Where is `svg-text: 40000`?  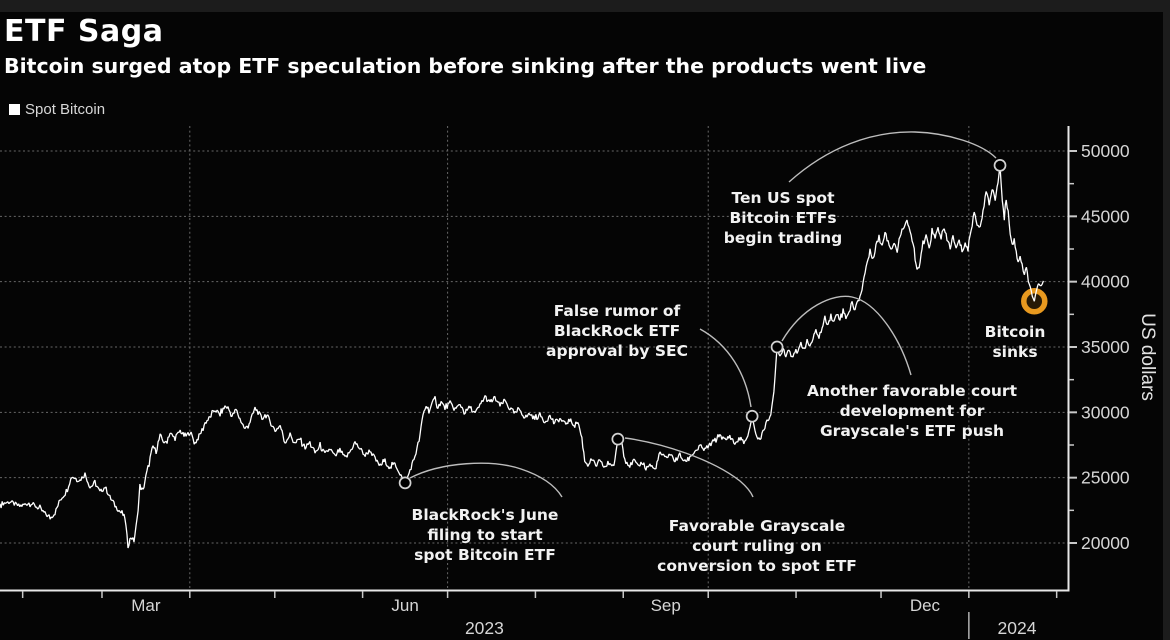
svg-text: 40000 is located at coordinates (1105, 282).